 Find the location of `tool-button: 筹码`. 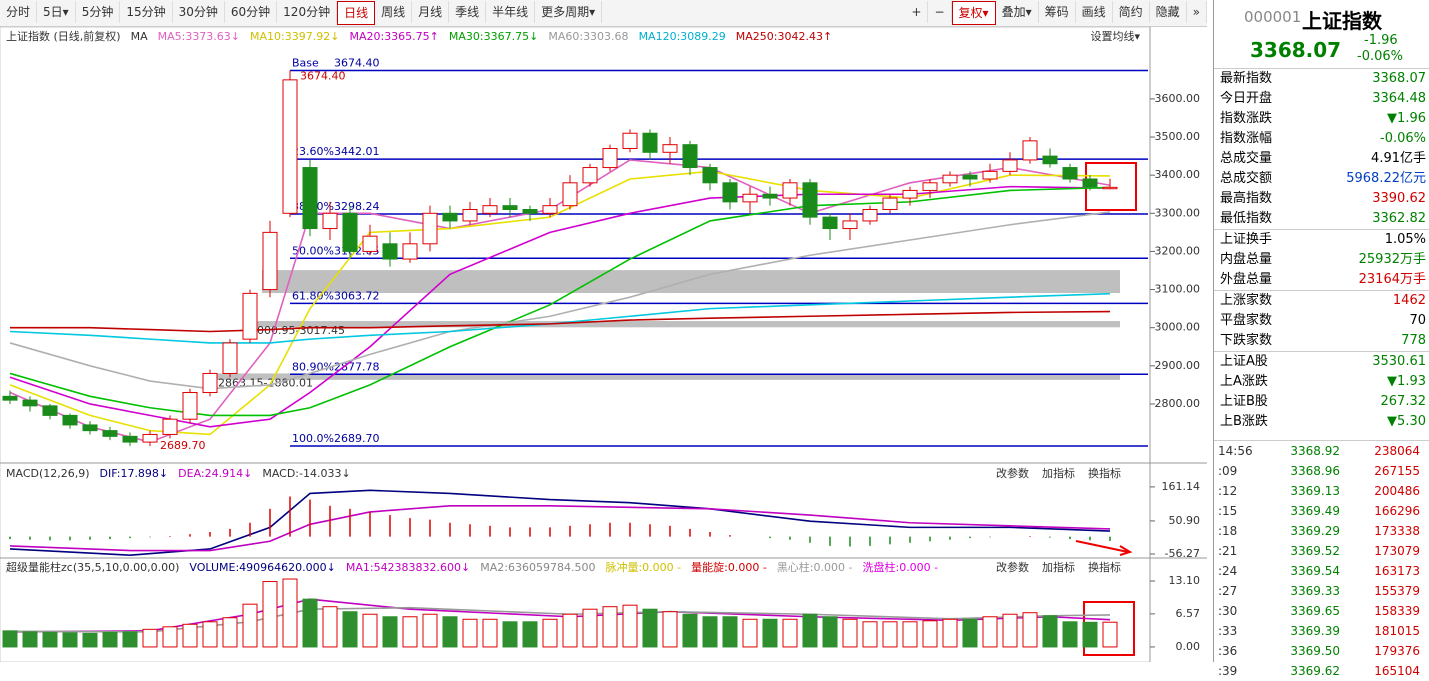

tool-button: 筹码 is located at coordinates (1057, 12).